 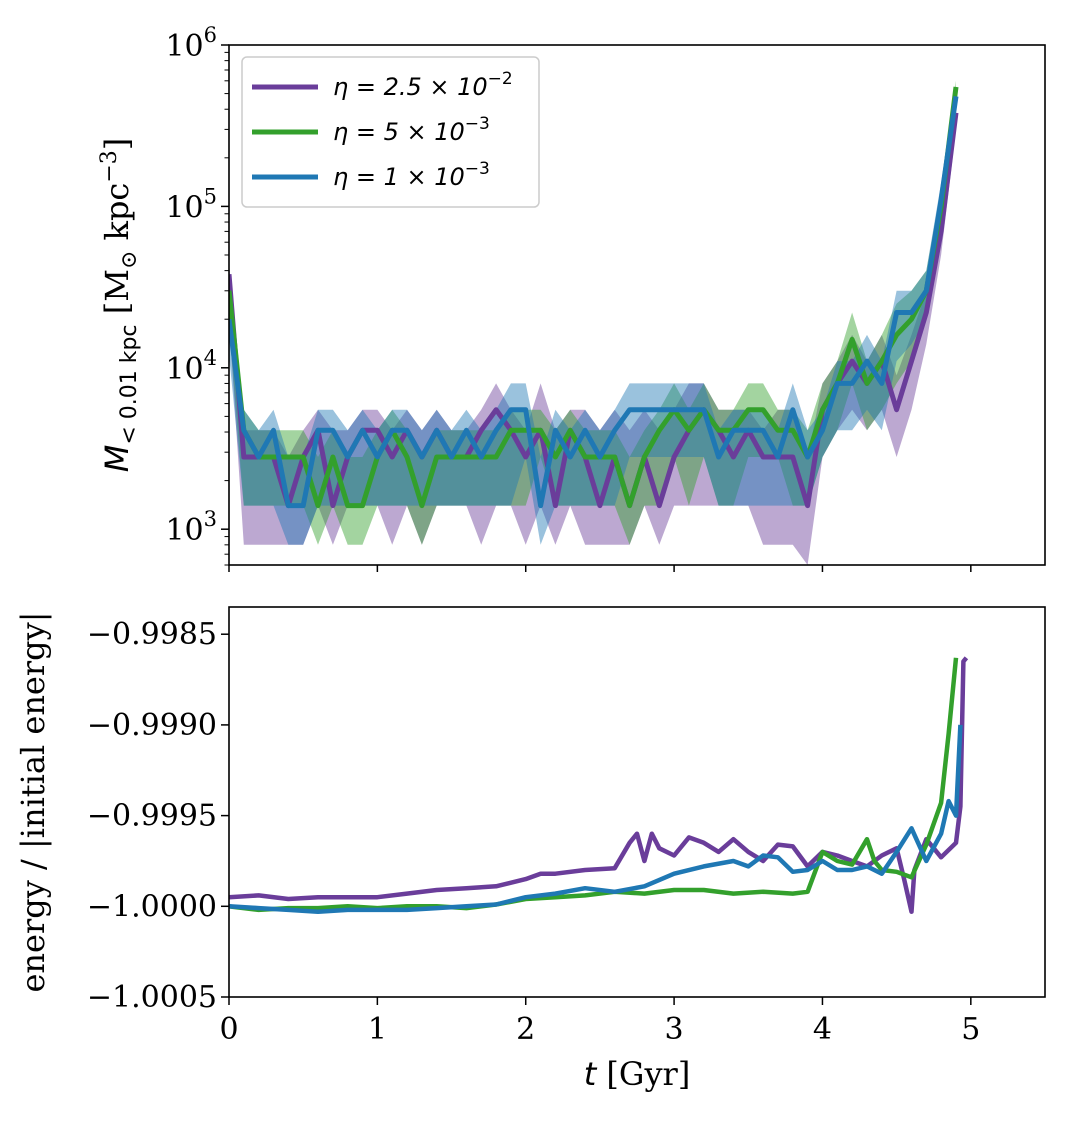 I want to click on x-axis-label: t [Gyr], so click(x=637, y=1074).